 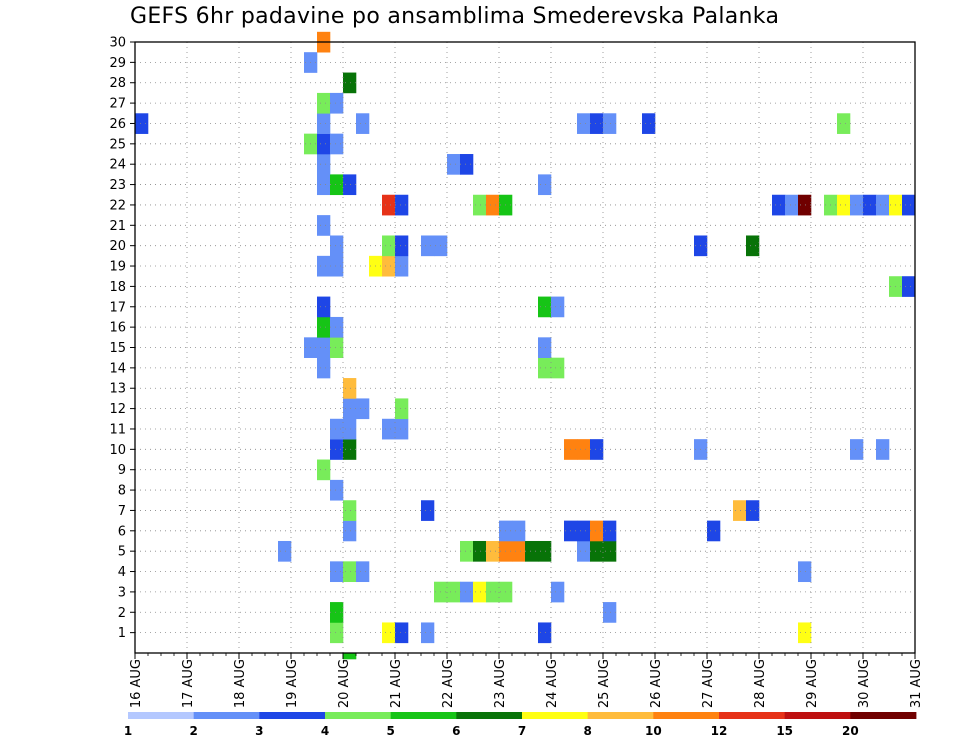 What do you see at coordinates (259, 731) in the screenshot?
I see `colorbar-label: 3` at bounding box center [259, 731].